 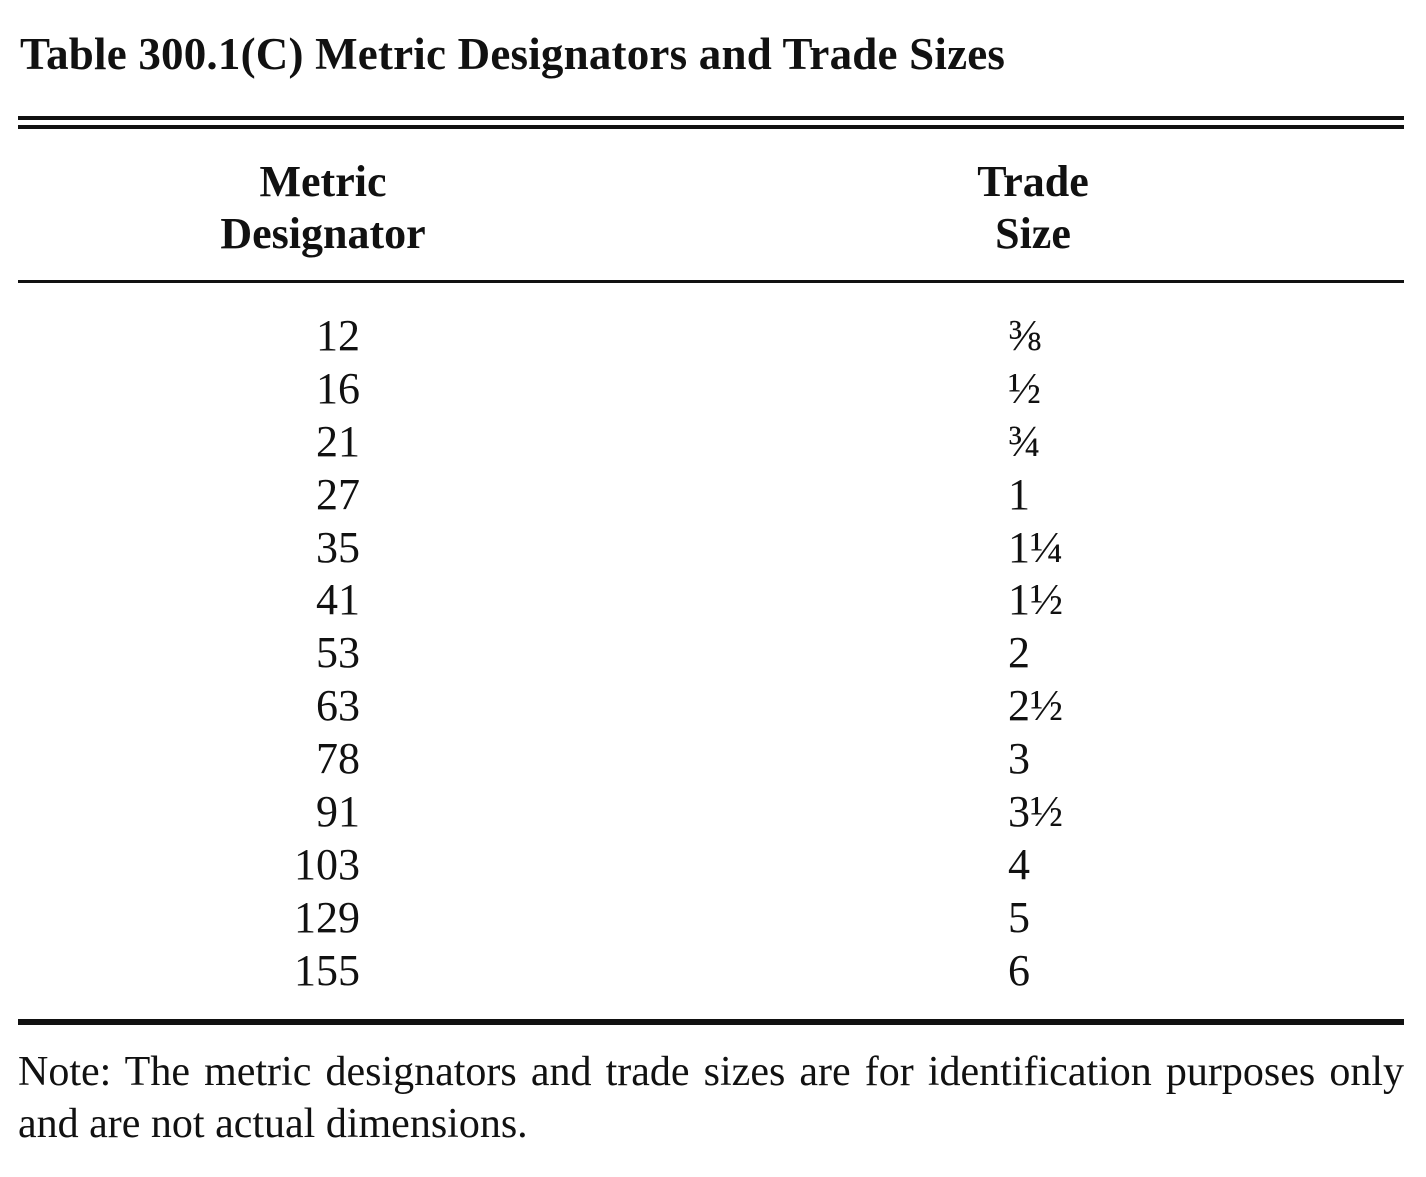 I want to click on trade-size-cell: 2, so click(x=1019, y=653).